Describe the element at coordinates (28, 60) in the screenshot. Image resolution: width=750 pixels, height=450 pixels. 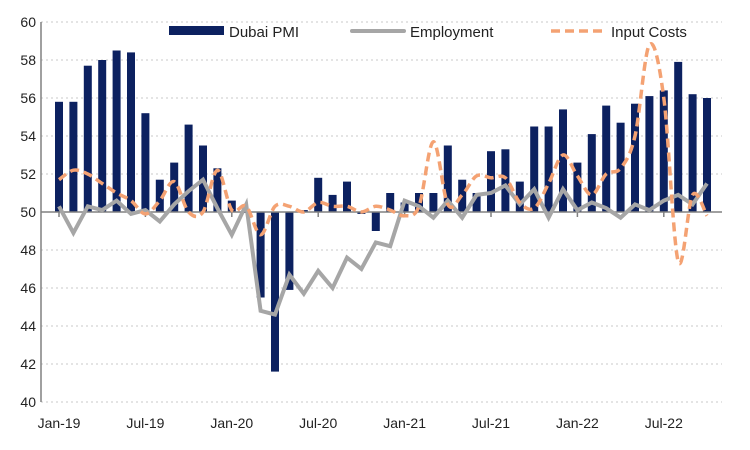
I see `y-tick-label: 58` at that location.